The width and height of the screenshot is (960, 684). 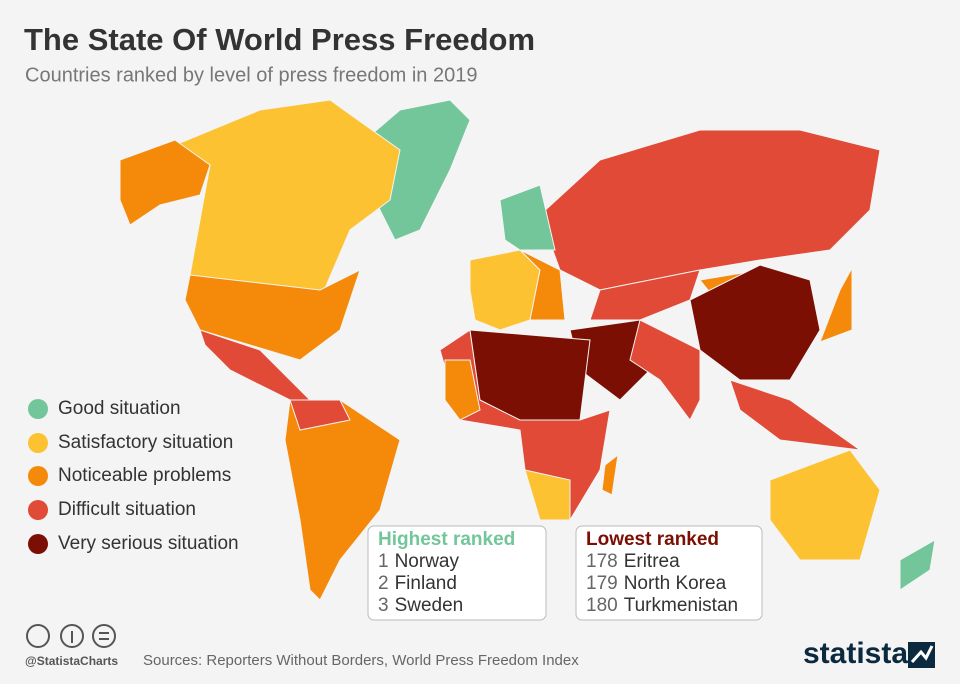 I want to click on usa, so click(x=272, y=315).